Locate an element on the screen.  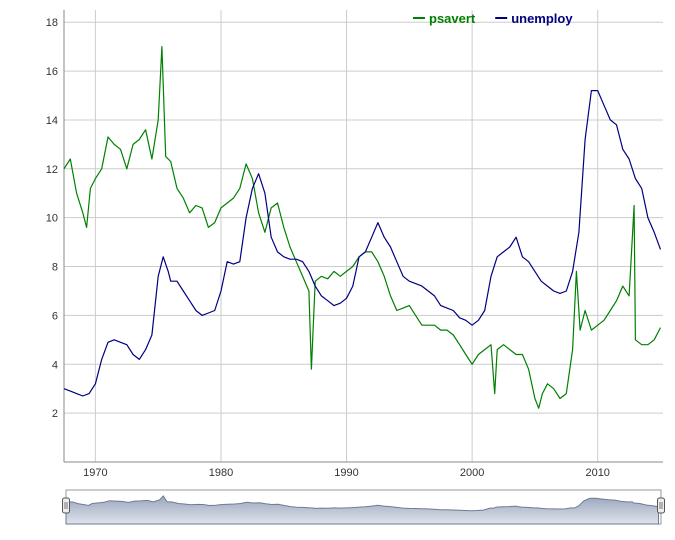
range-handle-right is located at coordinates (661, 505).